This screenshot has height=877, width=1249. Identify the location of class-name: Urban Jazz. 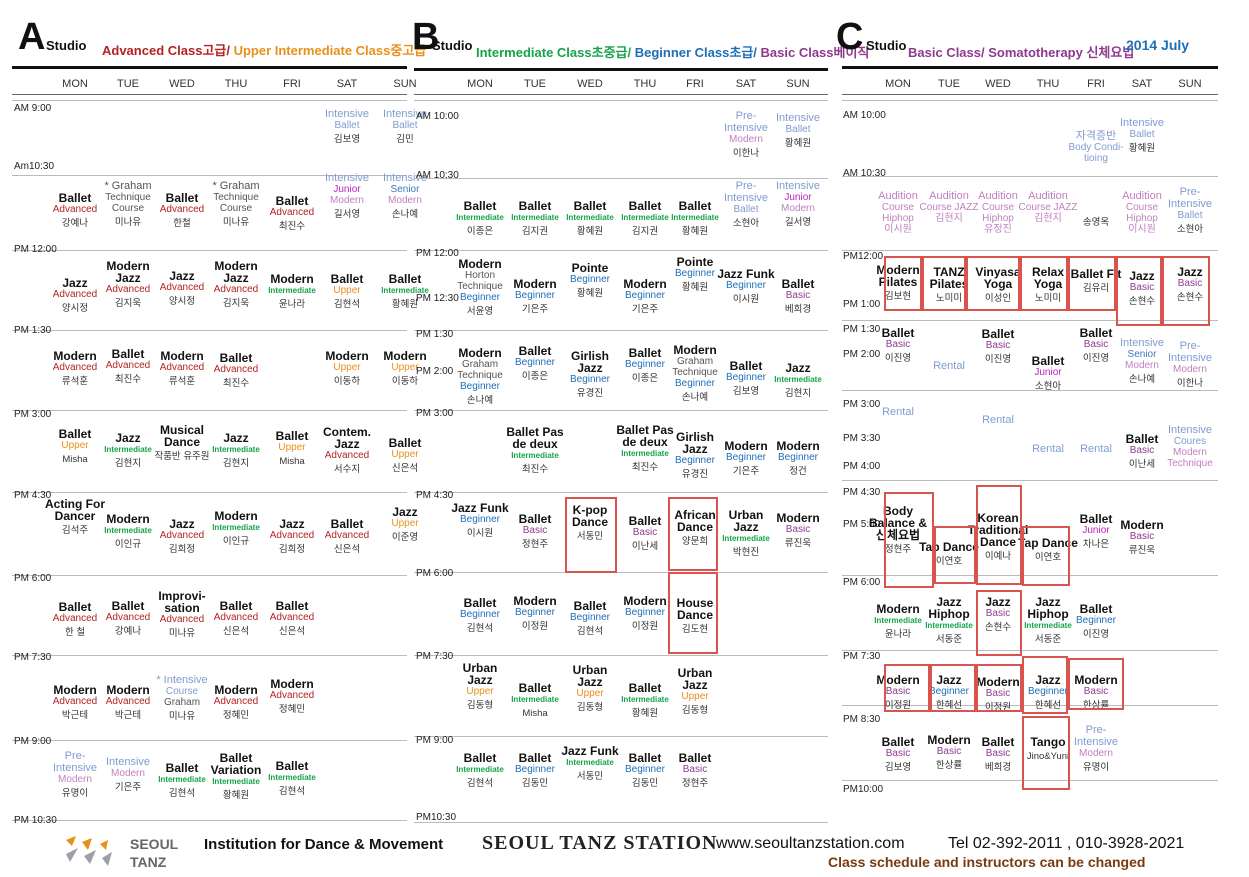
(590, 676).